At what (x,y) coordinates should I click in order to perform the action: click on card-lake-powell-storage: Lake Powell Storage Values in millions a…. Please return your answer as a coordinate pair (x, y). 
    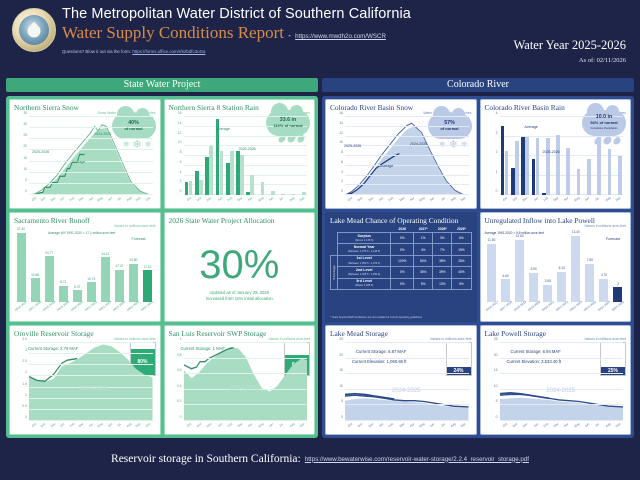
    Looking at the image, I should click on (555, 380).